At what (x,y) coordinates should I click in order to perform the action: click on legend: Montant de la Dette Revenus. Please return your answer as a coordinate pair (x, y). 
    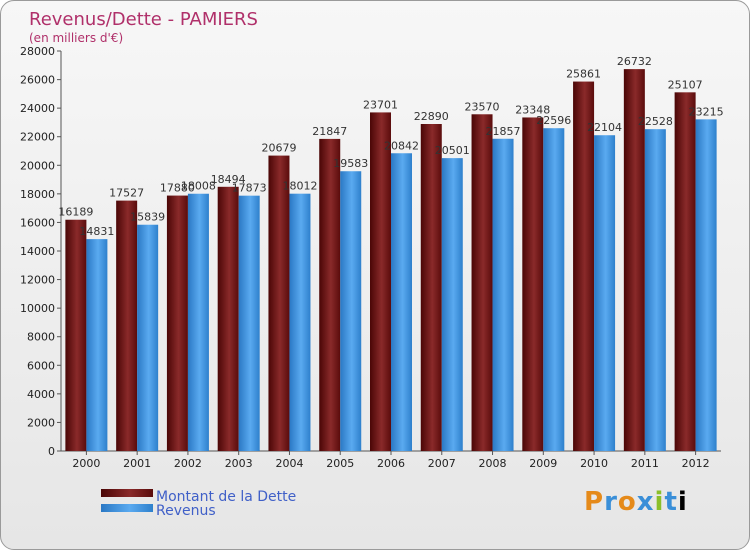
    Looking at the image, I should click on (198, 504).